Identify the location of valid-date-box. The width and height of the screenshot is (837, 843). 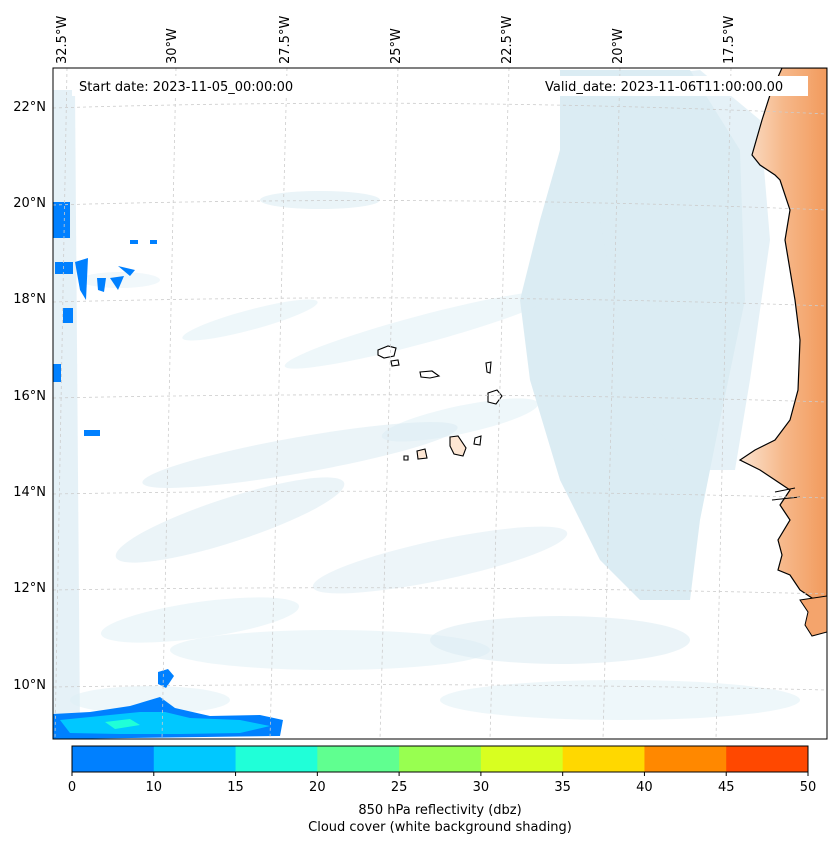
(674, 86).